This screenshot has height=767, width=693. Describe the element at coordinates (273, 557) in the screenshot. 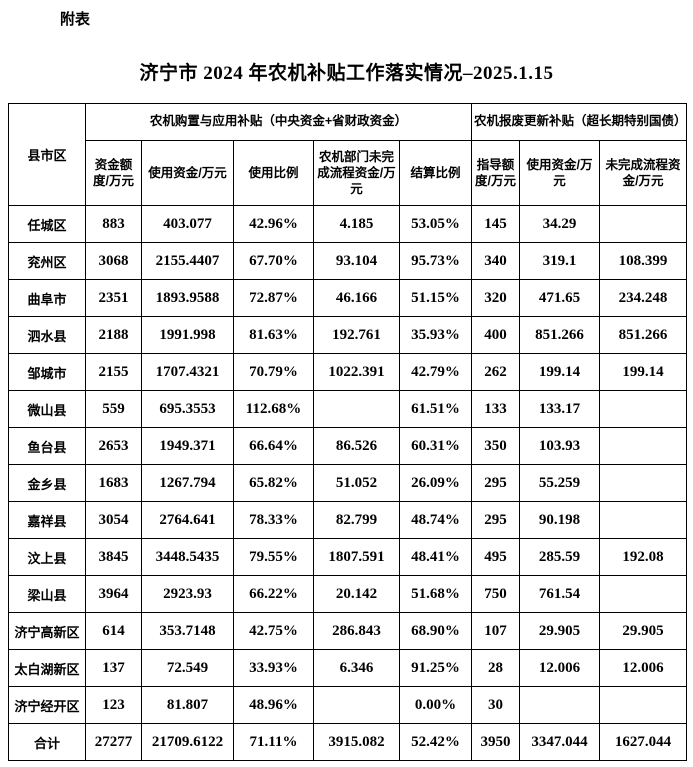

I see `value-cell: 79.55%` at that location.